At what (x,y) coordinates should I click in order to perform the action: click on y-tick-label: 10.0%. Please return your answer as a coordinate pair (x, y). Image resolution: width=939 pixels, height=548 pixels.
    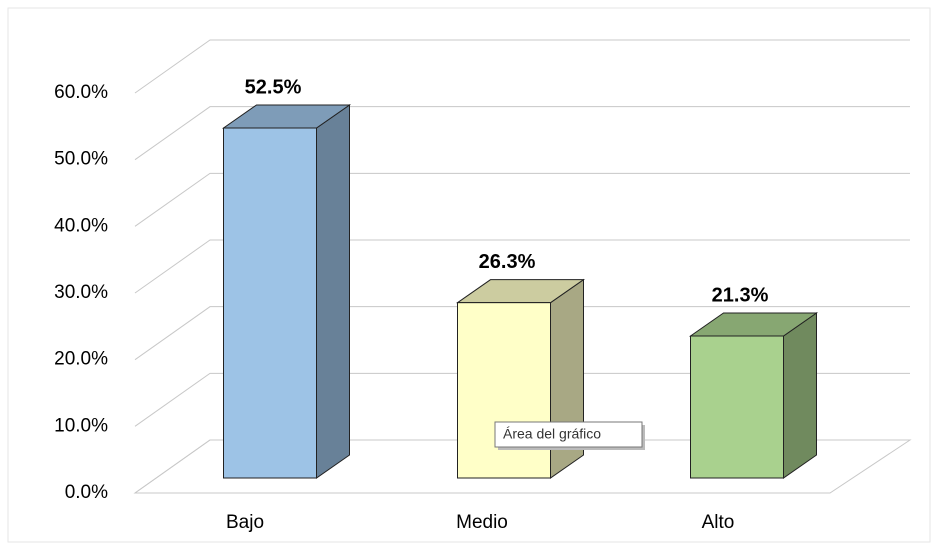
    Looking at the image, I should click on (81, 425).